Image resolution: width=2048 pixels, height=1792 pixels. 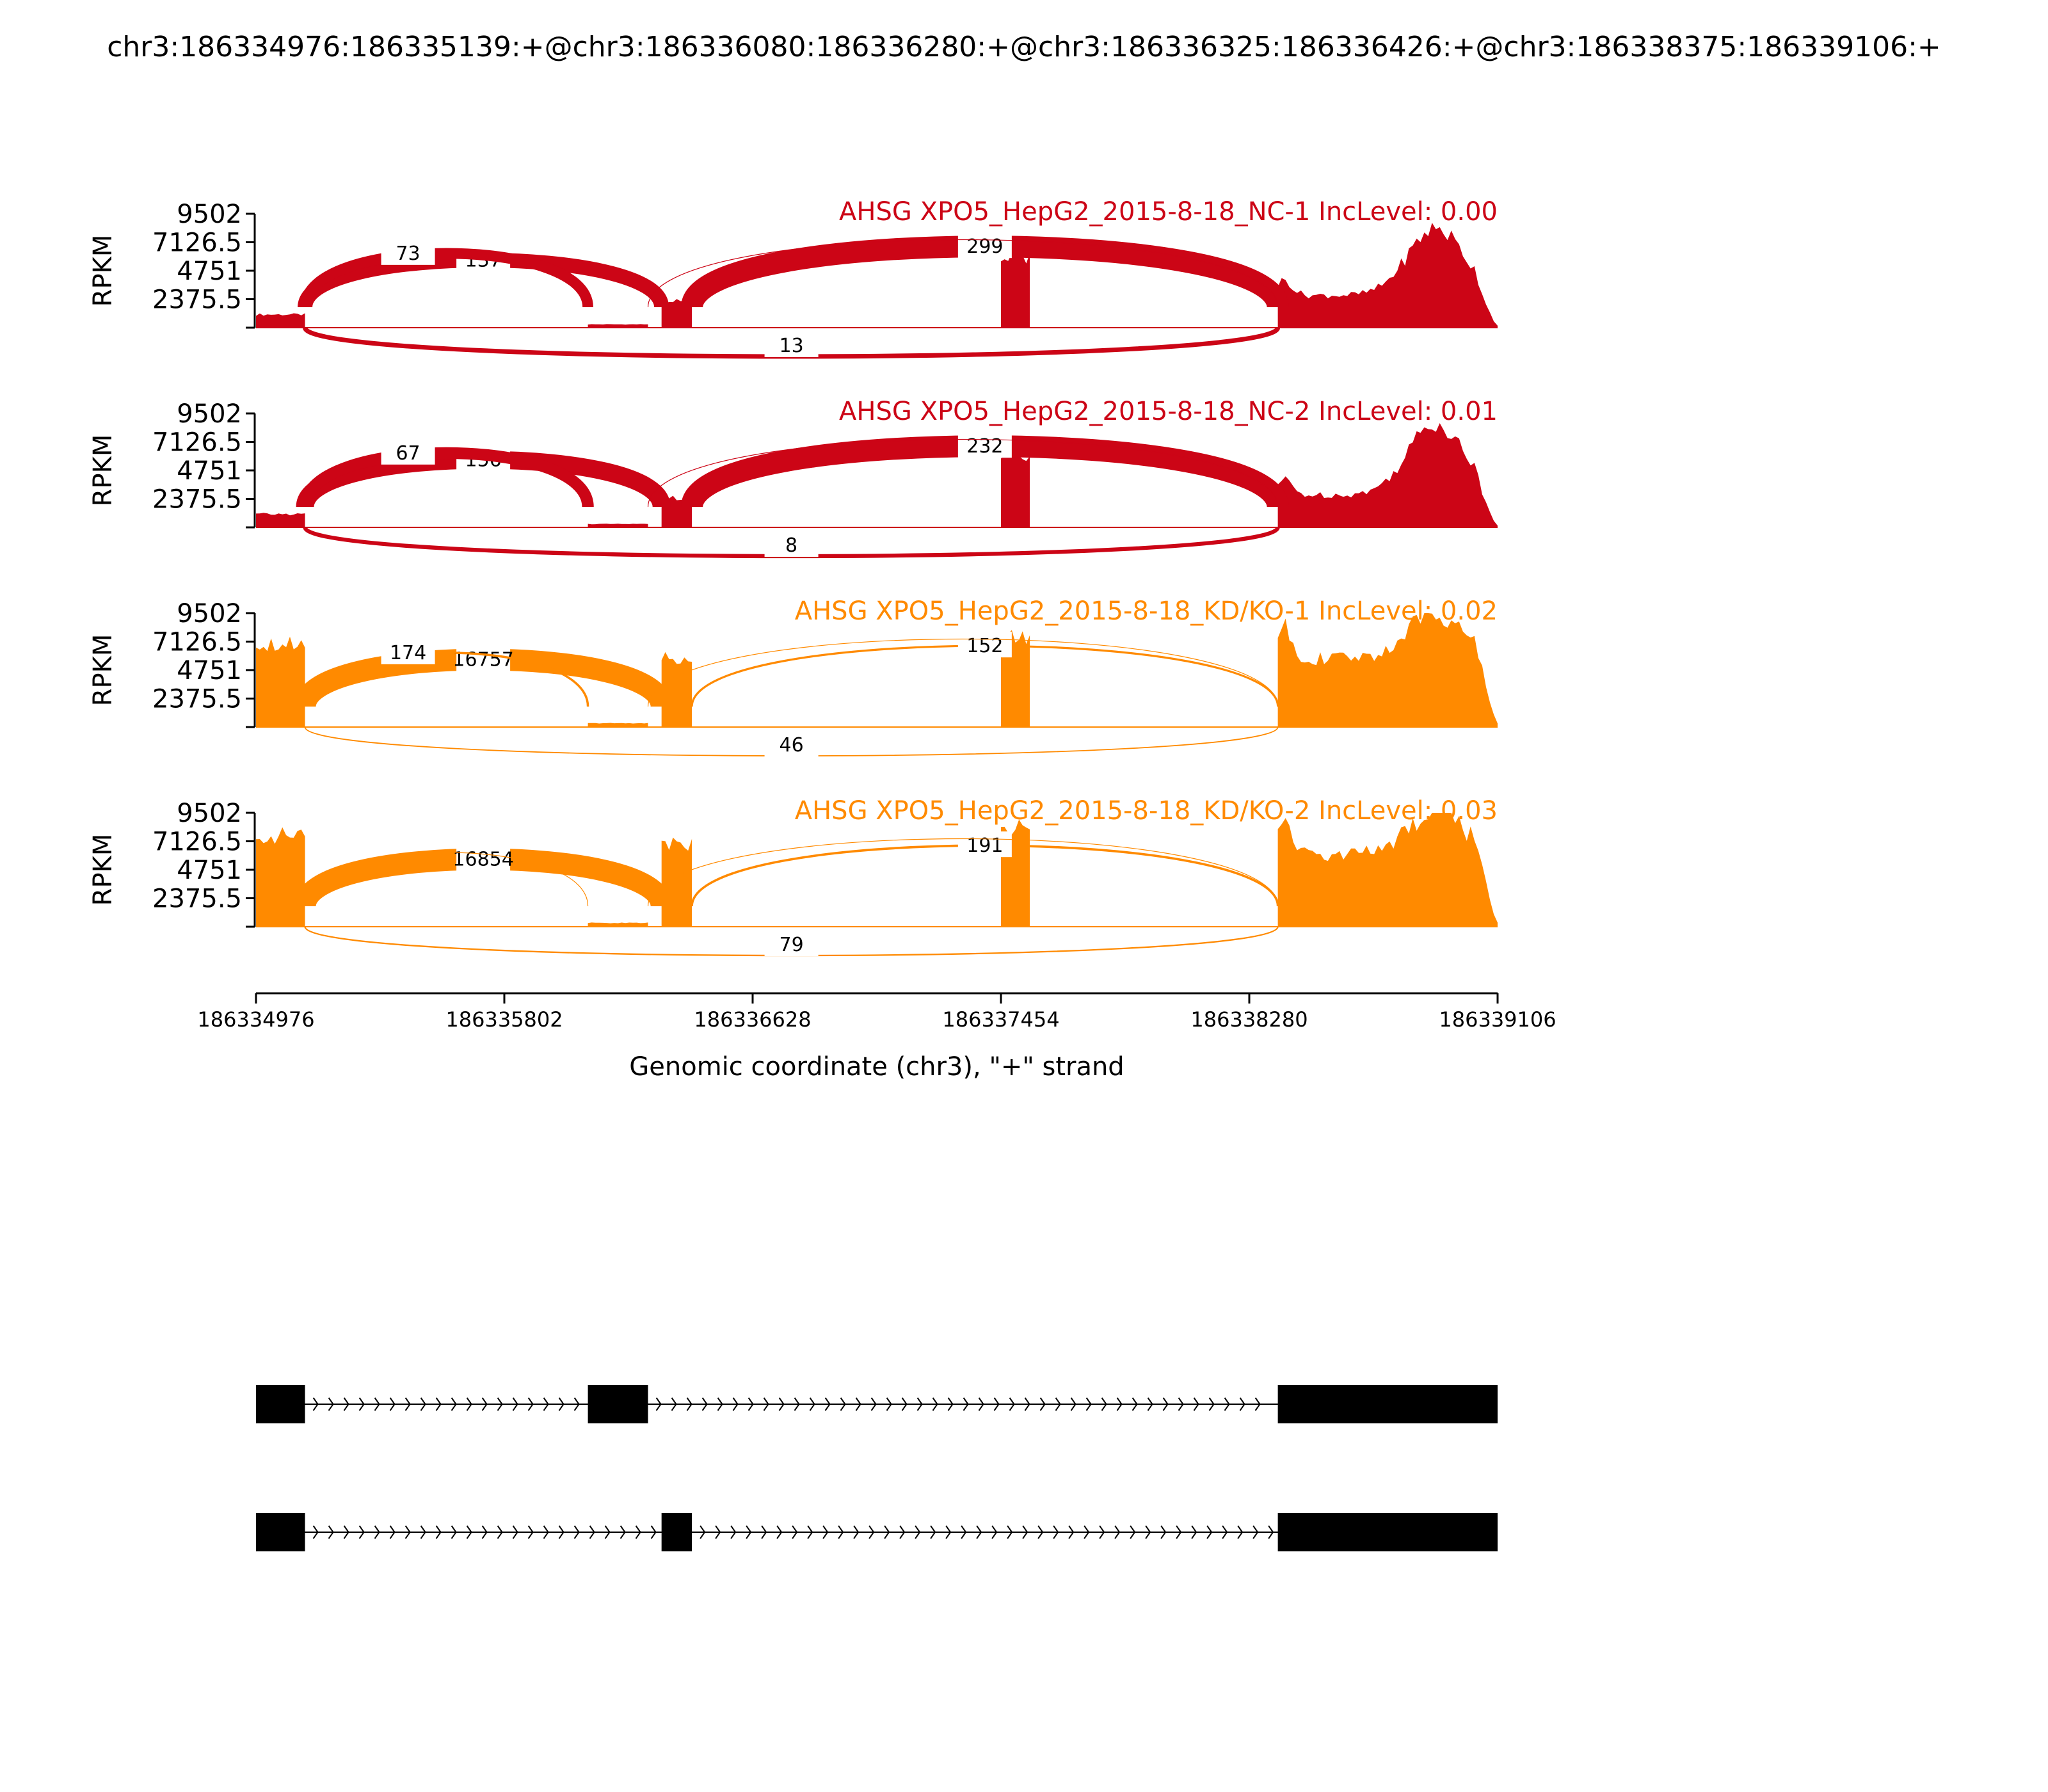 I want to click on junction-count: 191, so click(x=984, y=846).